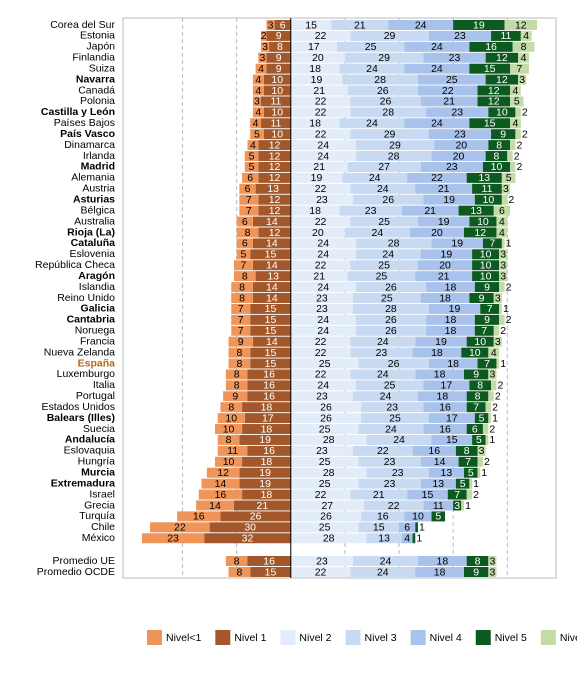  I want to click on value-label: 11, so click(487, 189).